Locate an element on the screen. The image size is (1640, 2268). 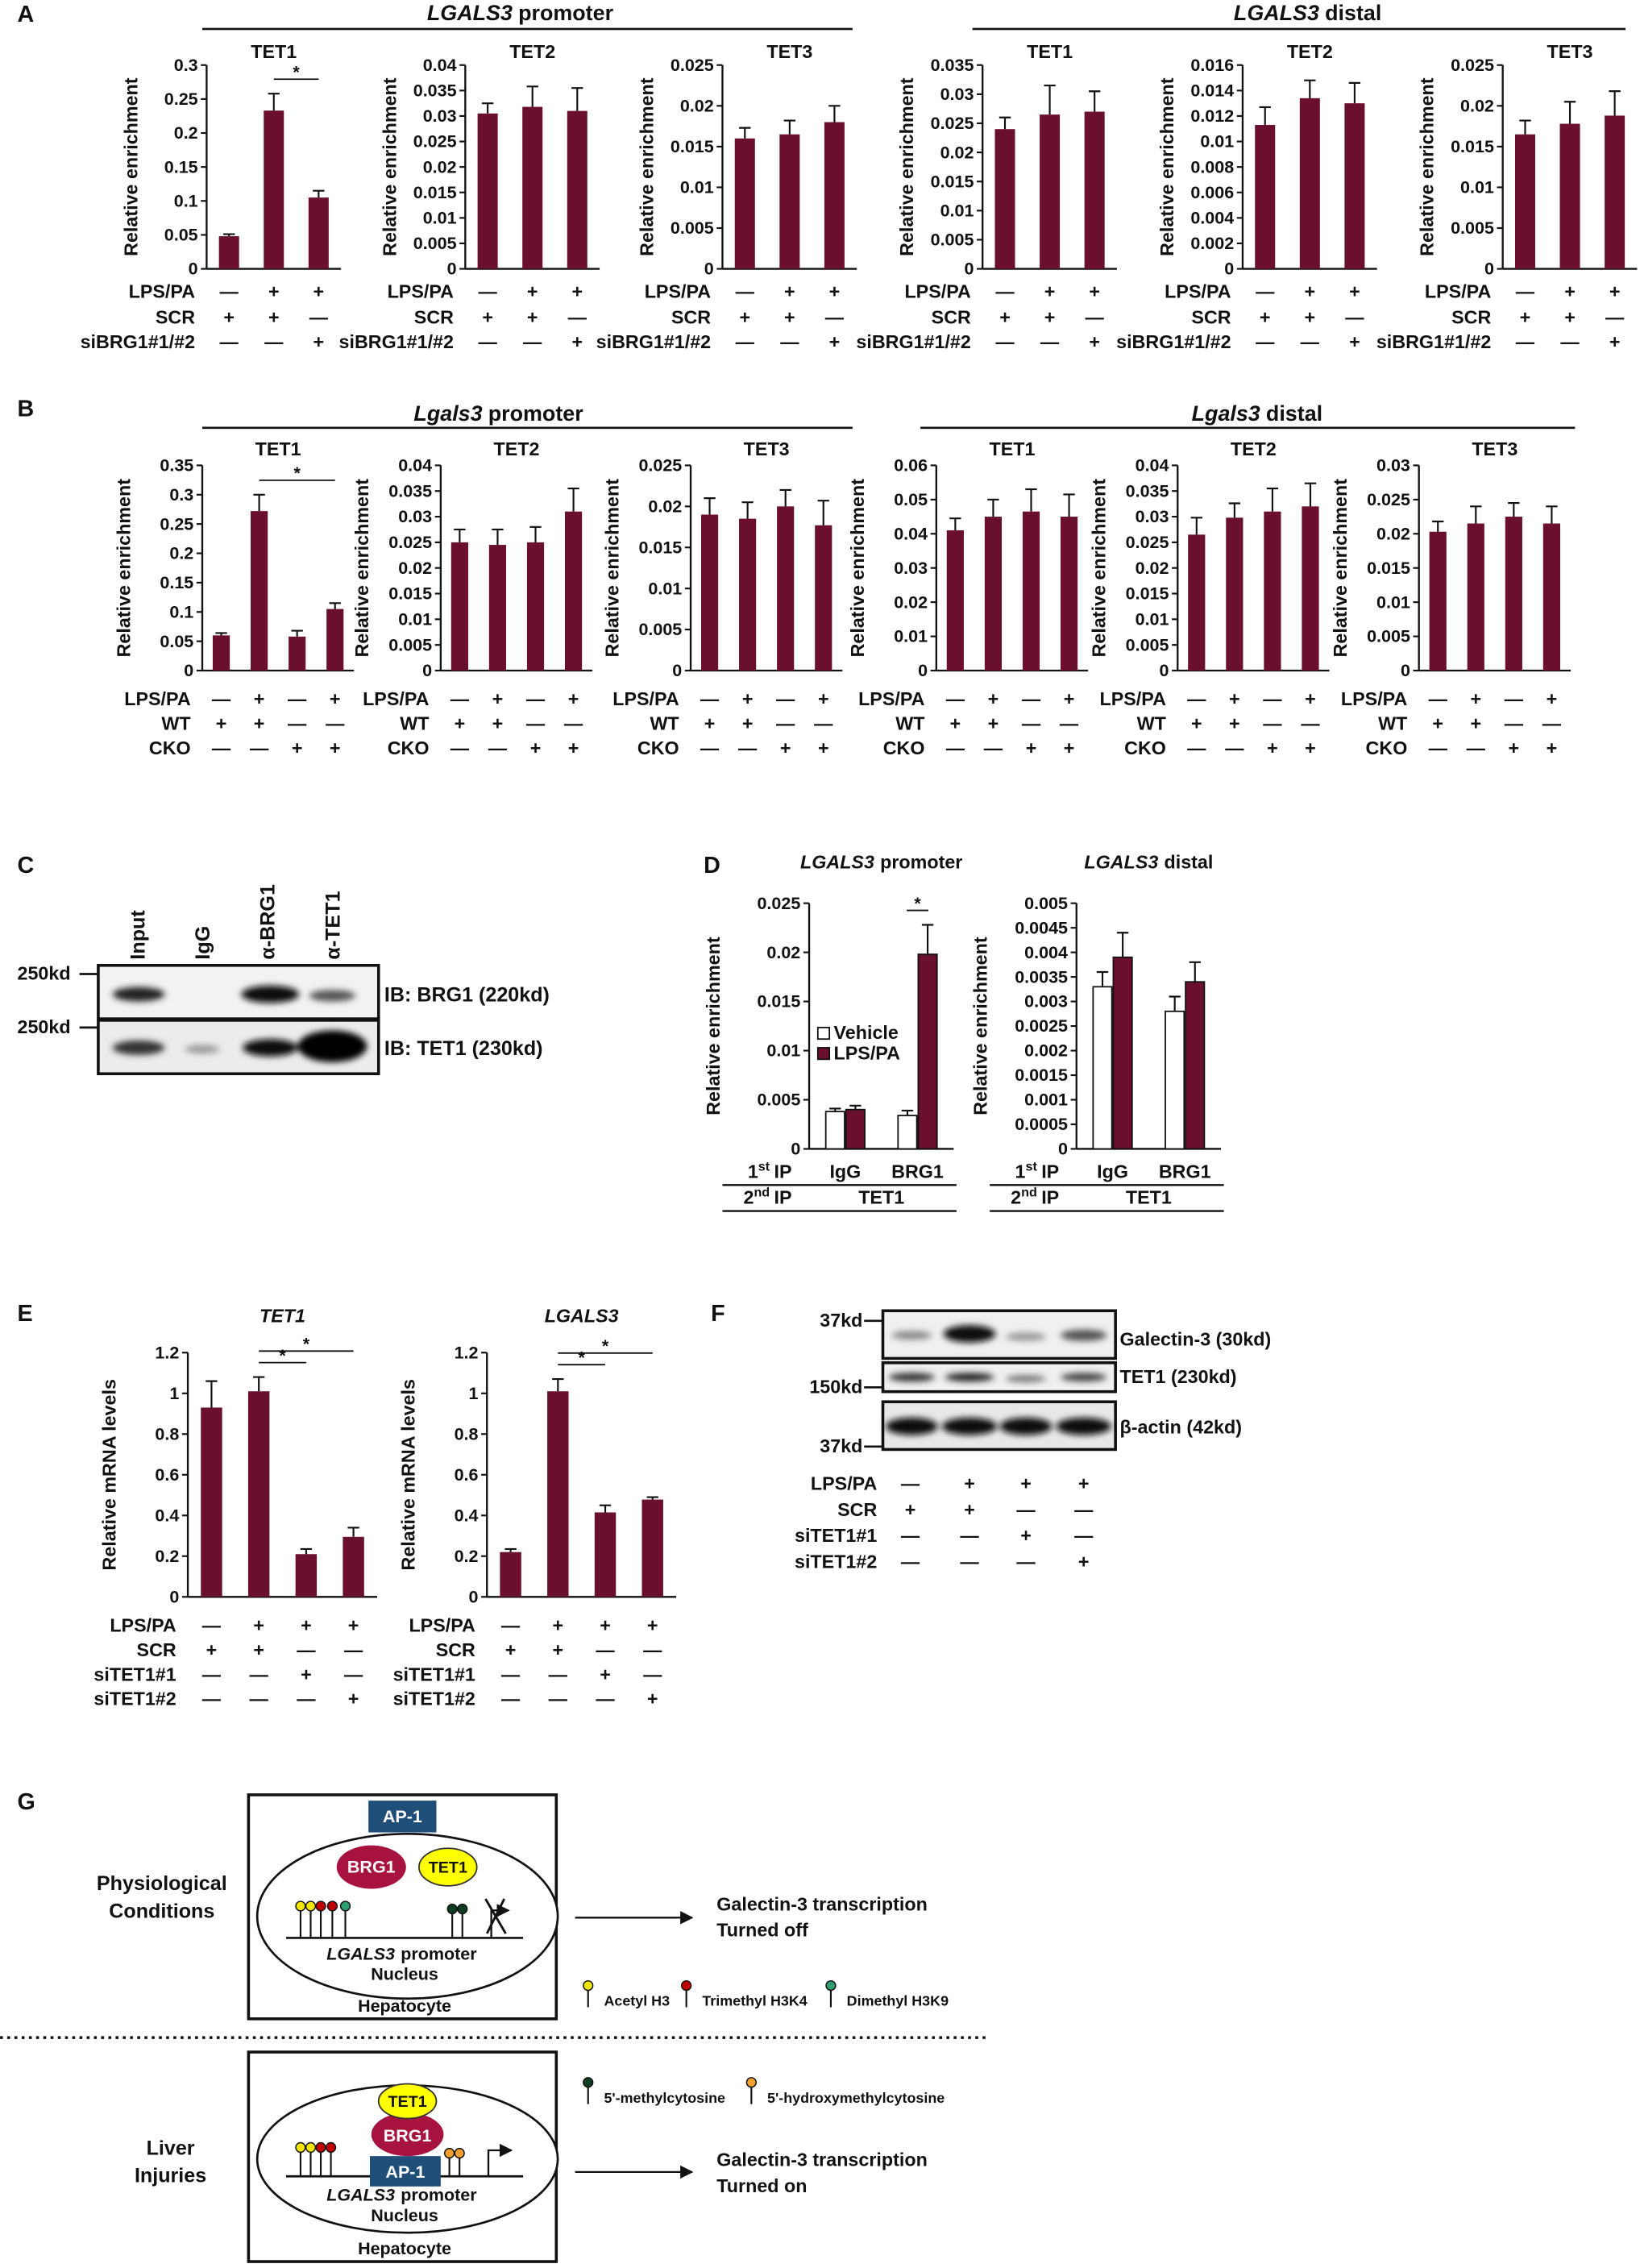
y-tick-label: 0.02 is located at coordinates (1477, 105).